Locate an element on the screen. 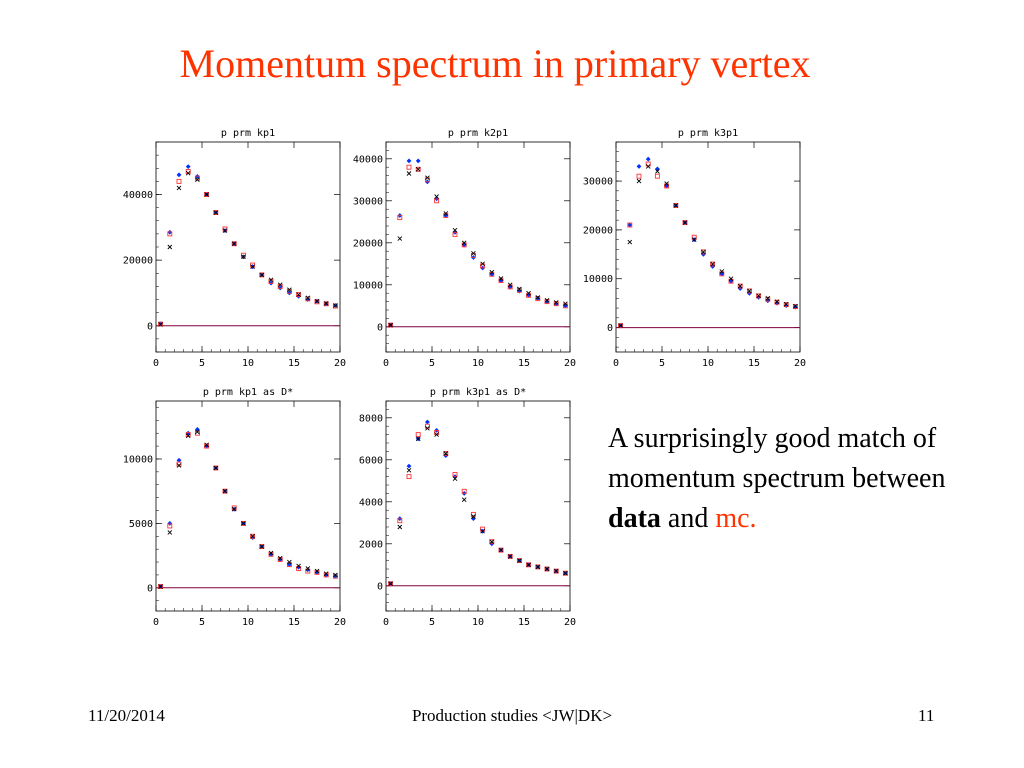  y-tick-label: 5000 is located at coordinates (141, 524).